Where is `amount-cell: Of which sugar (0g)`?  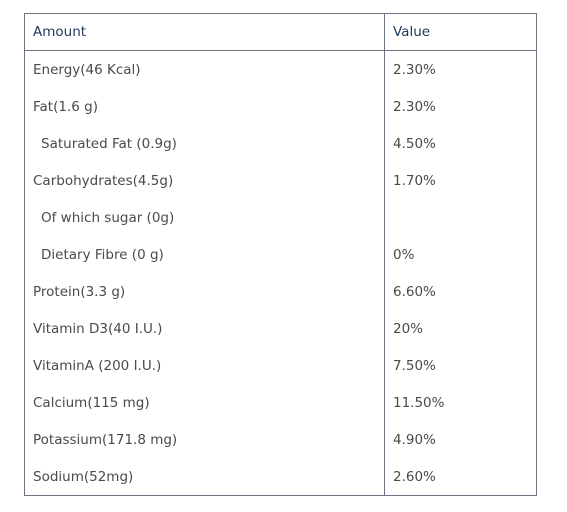
amount-cell: Of which sugar (0g) is located at coordinates (204, 217).